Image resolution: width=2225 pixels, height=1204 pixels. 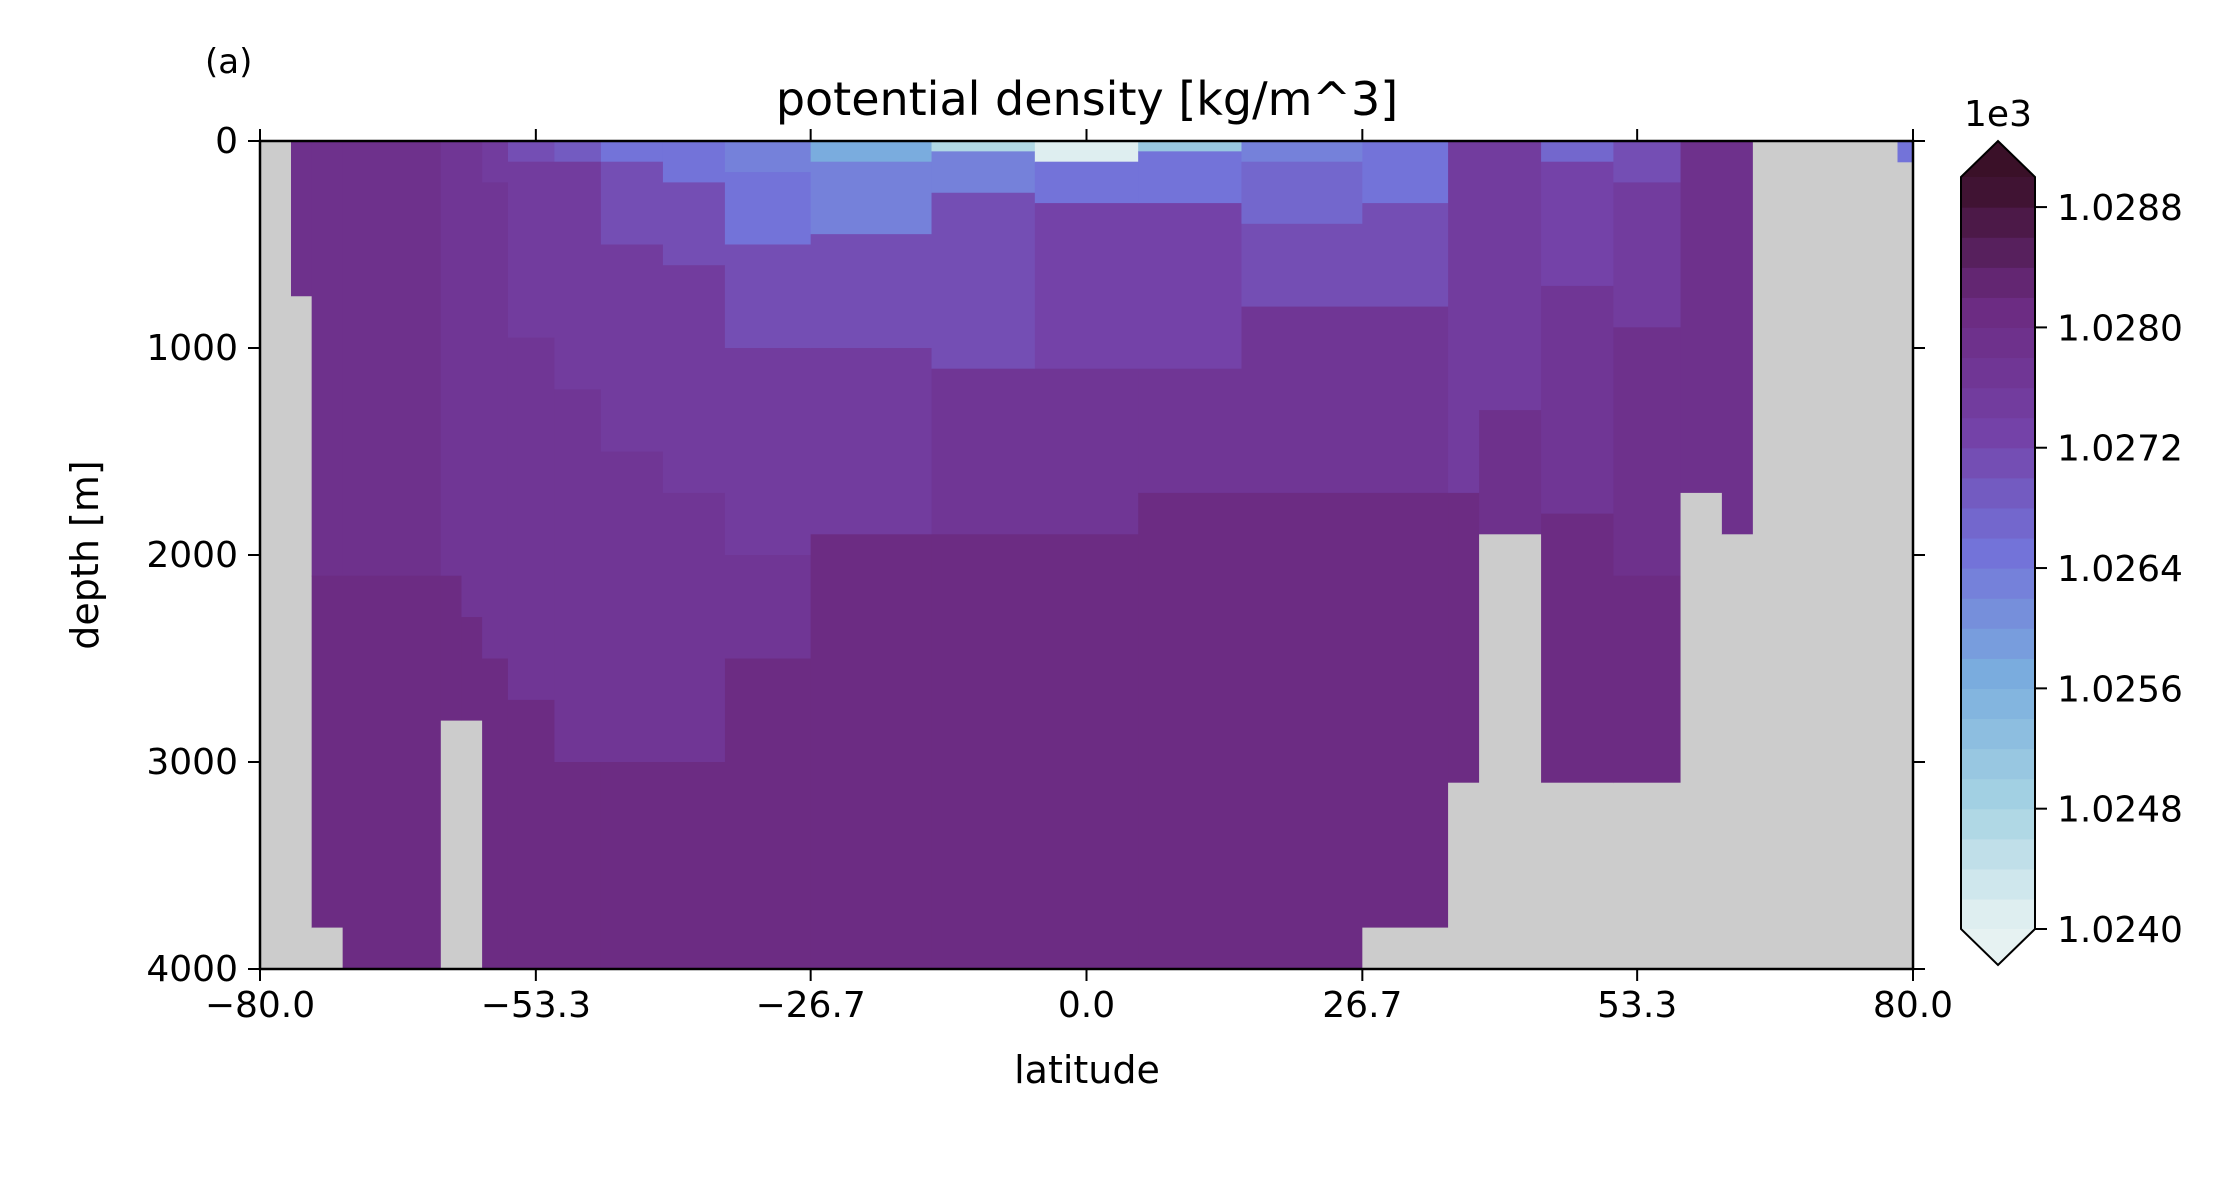 What do you see at coordinates (1637, 1005) in the screenshot?
I see `x-tick-label: 53.3` at bounding box center [1637, 1005].